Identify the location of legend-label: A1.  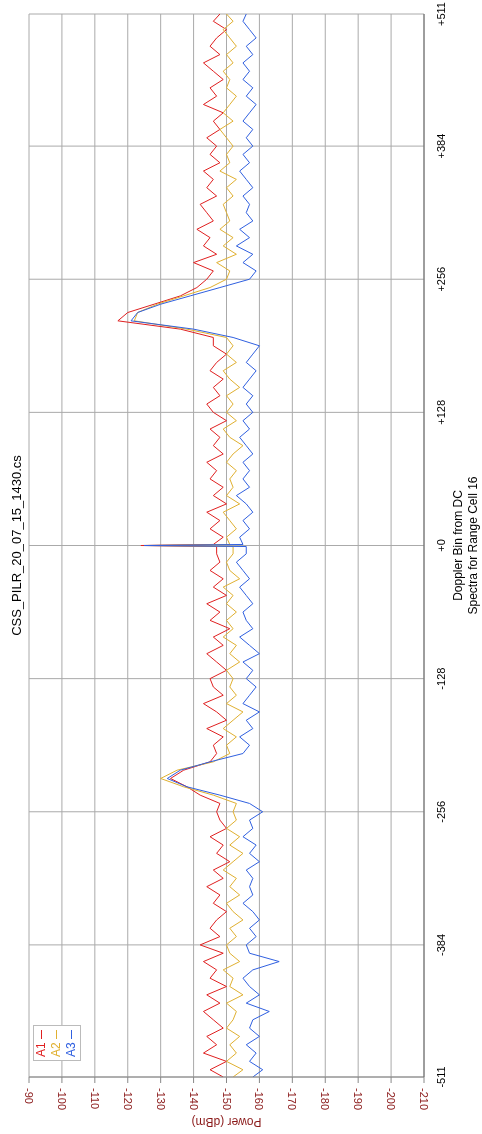
(41, 1049).